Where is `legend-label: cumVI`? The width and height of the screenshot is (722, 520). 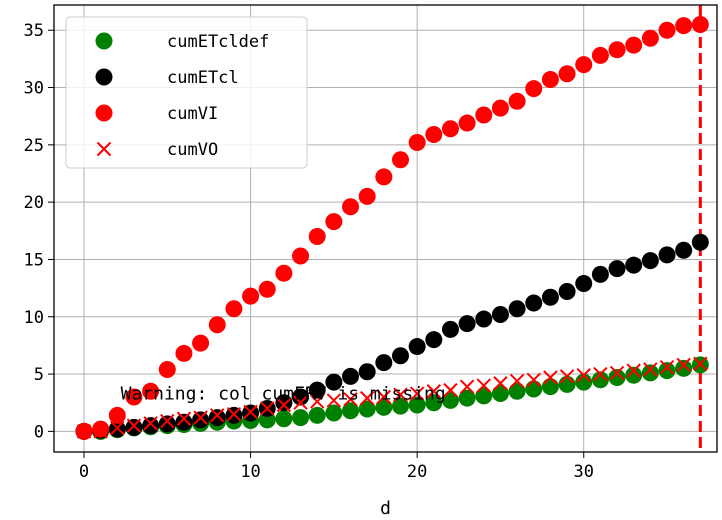 legend-label: cumVI is located at coordinates (192, 114).